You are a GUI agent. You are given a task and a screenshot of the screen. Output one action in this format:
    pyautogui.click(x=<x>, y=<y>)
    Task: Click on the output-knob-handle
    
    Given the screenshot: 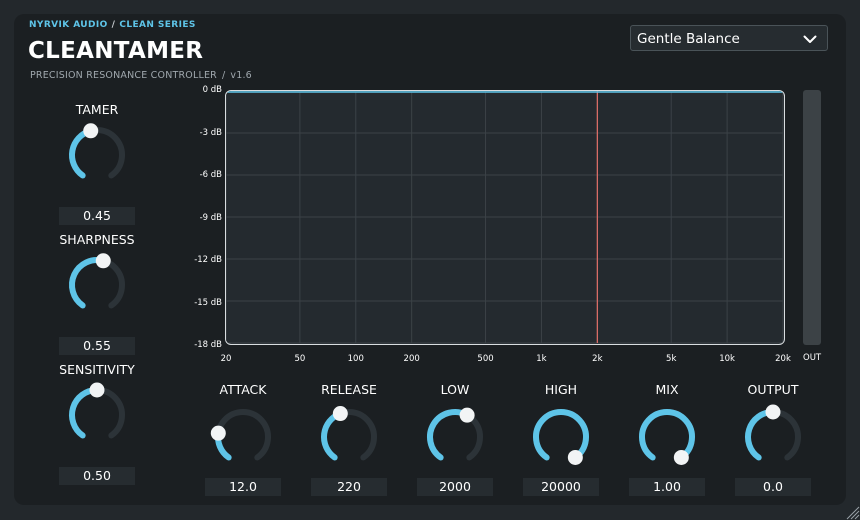 What is the action you would take?
    pyautogui.click(x=773, y=412)
    